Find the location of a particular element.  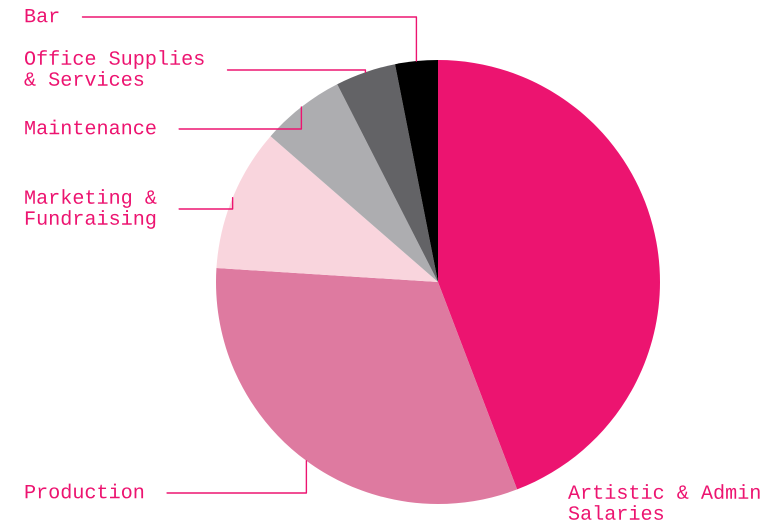

slice-label: Production is located at coordinates (85, 491).